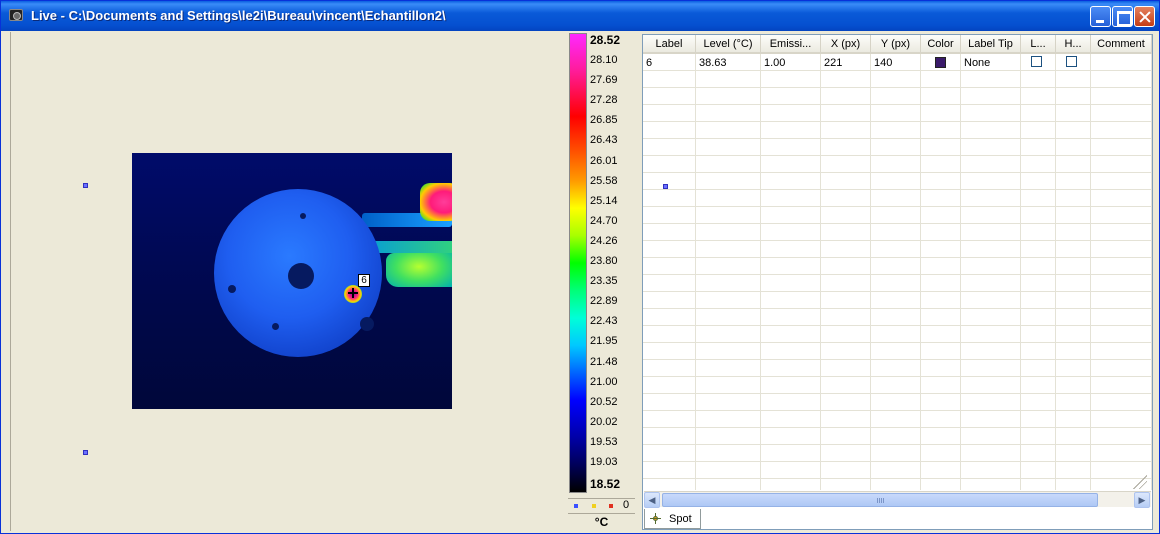 The image size is (1160, 534). What do you see at coordinates (775, 63) in the screenshot?
I see `cell-emissivity: 1.00` at bounding box center [775, 63].